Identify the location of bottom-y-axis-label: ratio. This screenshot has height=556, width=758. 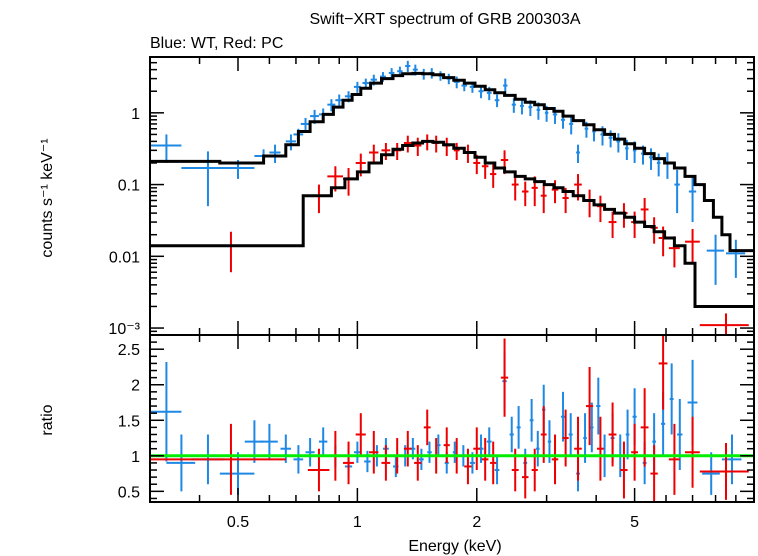
(47, 419).